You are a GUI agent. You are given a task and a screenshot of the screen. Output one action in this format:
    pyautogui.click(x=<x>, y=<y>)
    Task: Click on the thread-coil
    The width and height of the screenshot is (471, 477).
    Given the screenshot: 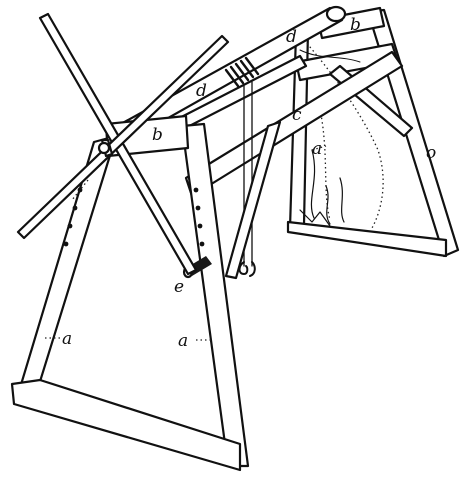 What is the action you would take?
    pyautogui.click(x=242, y=72)
    